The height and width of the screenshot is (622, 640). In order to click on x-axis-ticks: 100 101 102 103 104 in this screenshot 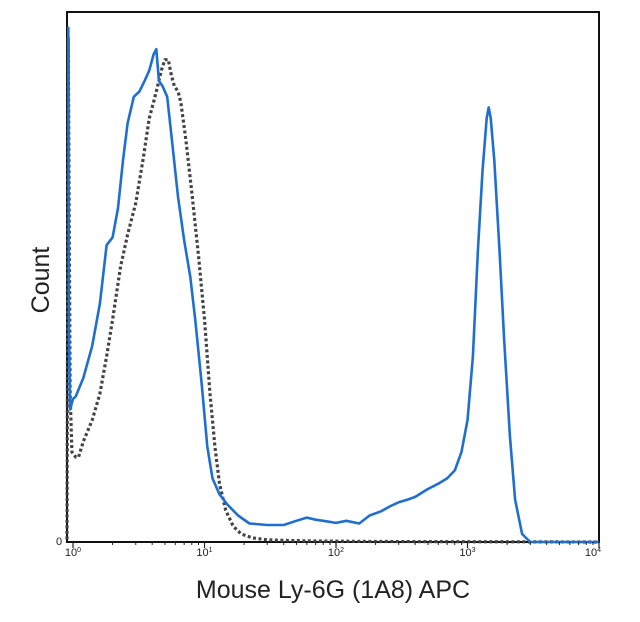, I will do `click(333, 550)`.